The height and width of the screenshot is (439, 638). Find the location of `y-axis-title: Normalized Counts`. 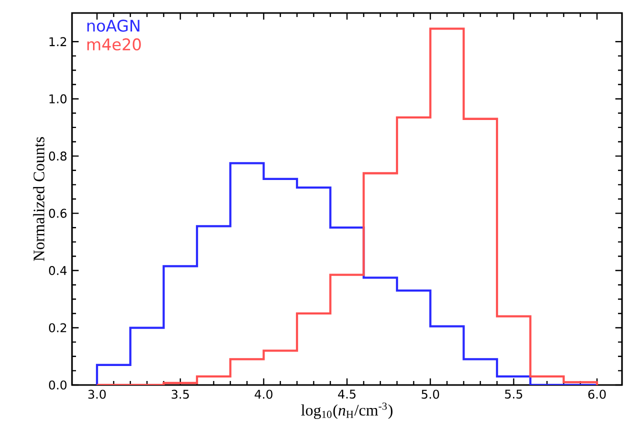

y-axis-title: Normalized Counts is located at coordinates (38, 199).